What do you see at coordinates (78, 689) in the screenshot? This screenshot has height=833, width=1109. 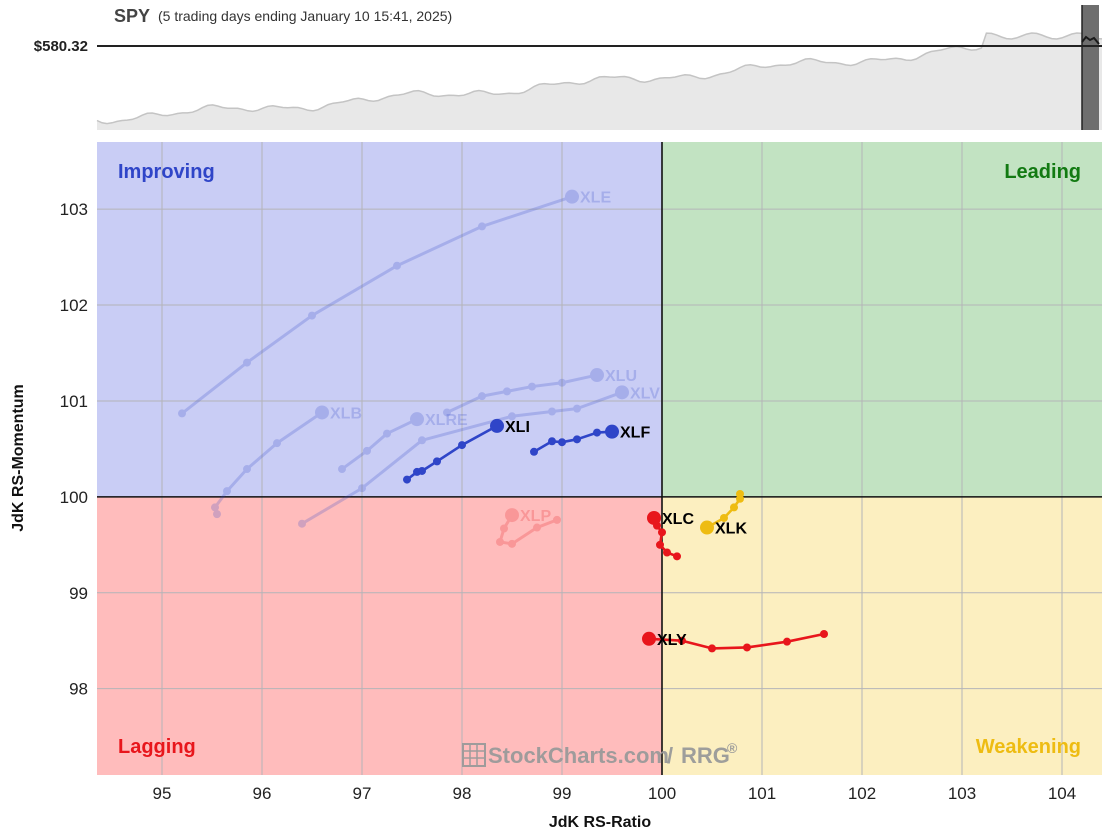 I see `y-tick-label: 98` at bounding box center [78, 689].